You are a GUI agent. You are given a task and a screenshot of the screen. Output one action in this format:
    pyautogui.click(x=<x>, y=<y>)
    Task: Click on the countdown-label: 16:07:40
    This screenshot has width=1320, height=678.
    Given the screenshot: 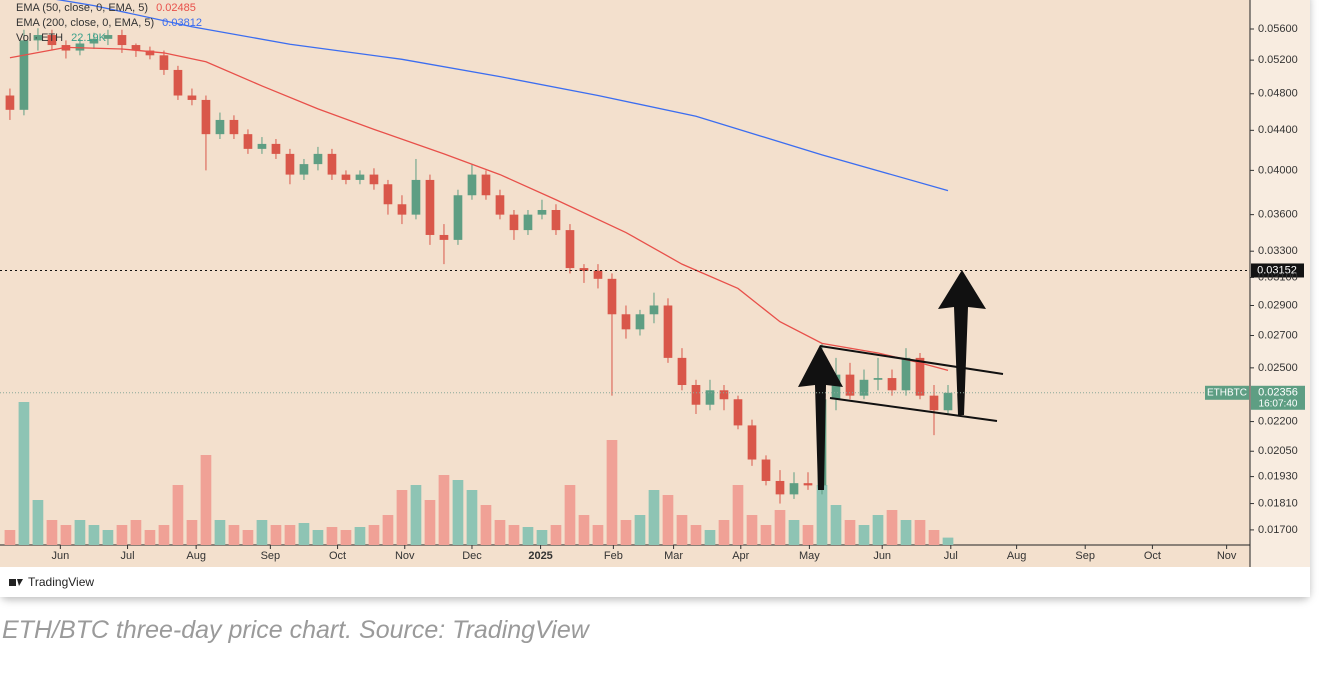 What is the action you would take?
    pyautogui.click(x=1278, y=403)
    